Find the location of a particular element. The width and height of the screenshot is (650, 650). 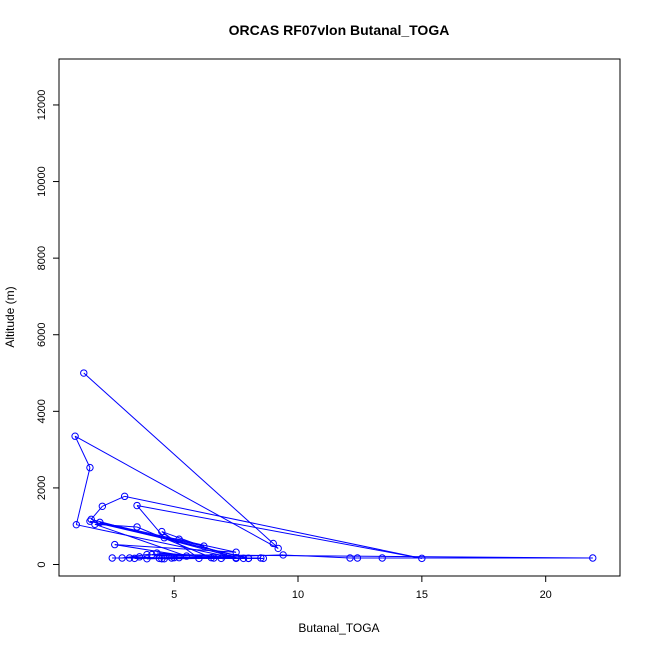

y-tick-label: 12000 is located at coordinates (42, 105).